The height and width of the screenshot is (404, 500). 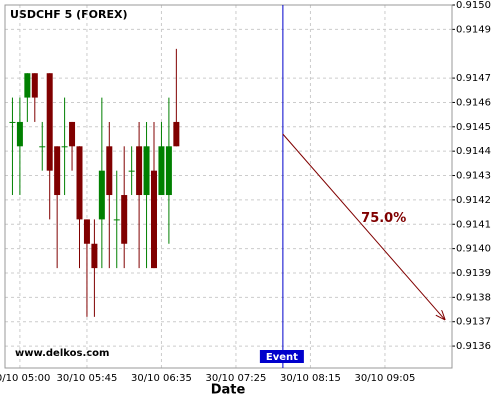 I want to click on x-tick-label: 30/10 05:45, so click(x=87, y=378).